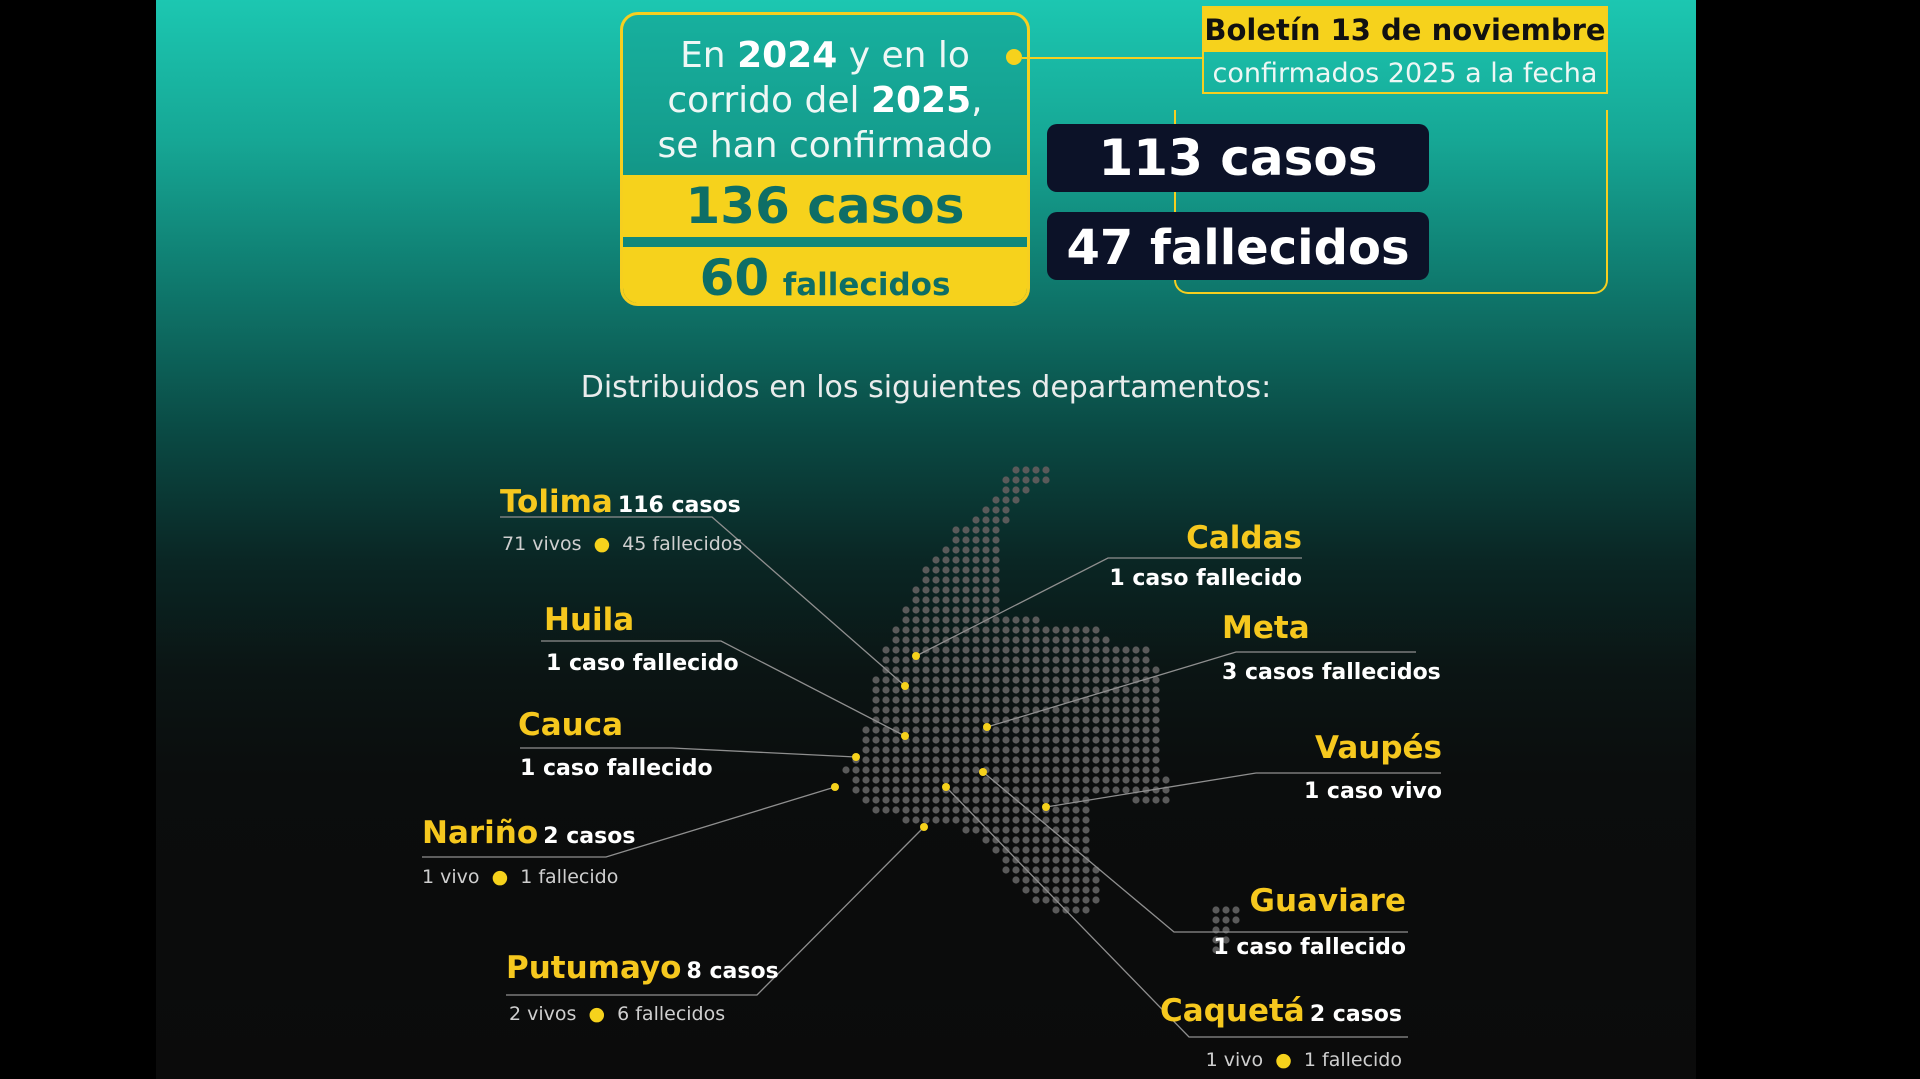 The height and width of the screenshot is (1079, 1920). Describe the element at coordinates (903, 55) in the screenshot. I see `summary-line1-post: y en lo` at that location.